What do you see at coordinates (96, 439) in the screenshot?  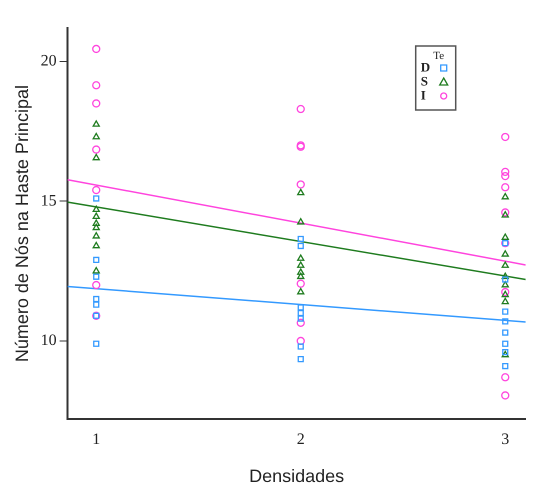 I see `x-tick-label: 1` at bounding box center [96, 439].